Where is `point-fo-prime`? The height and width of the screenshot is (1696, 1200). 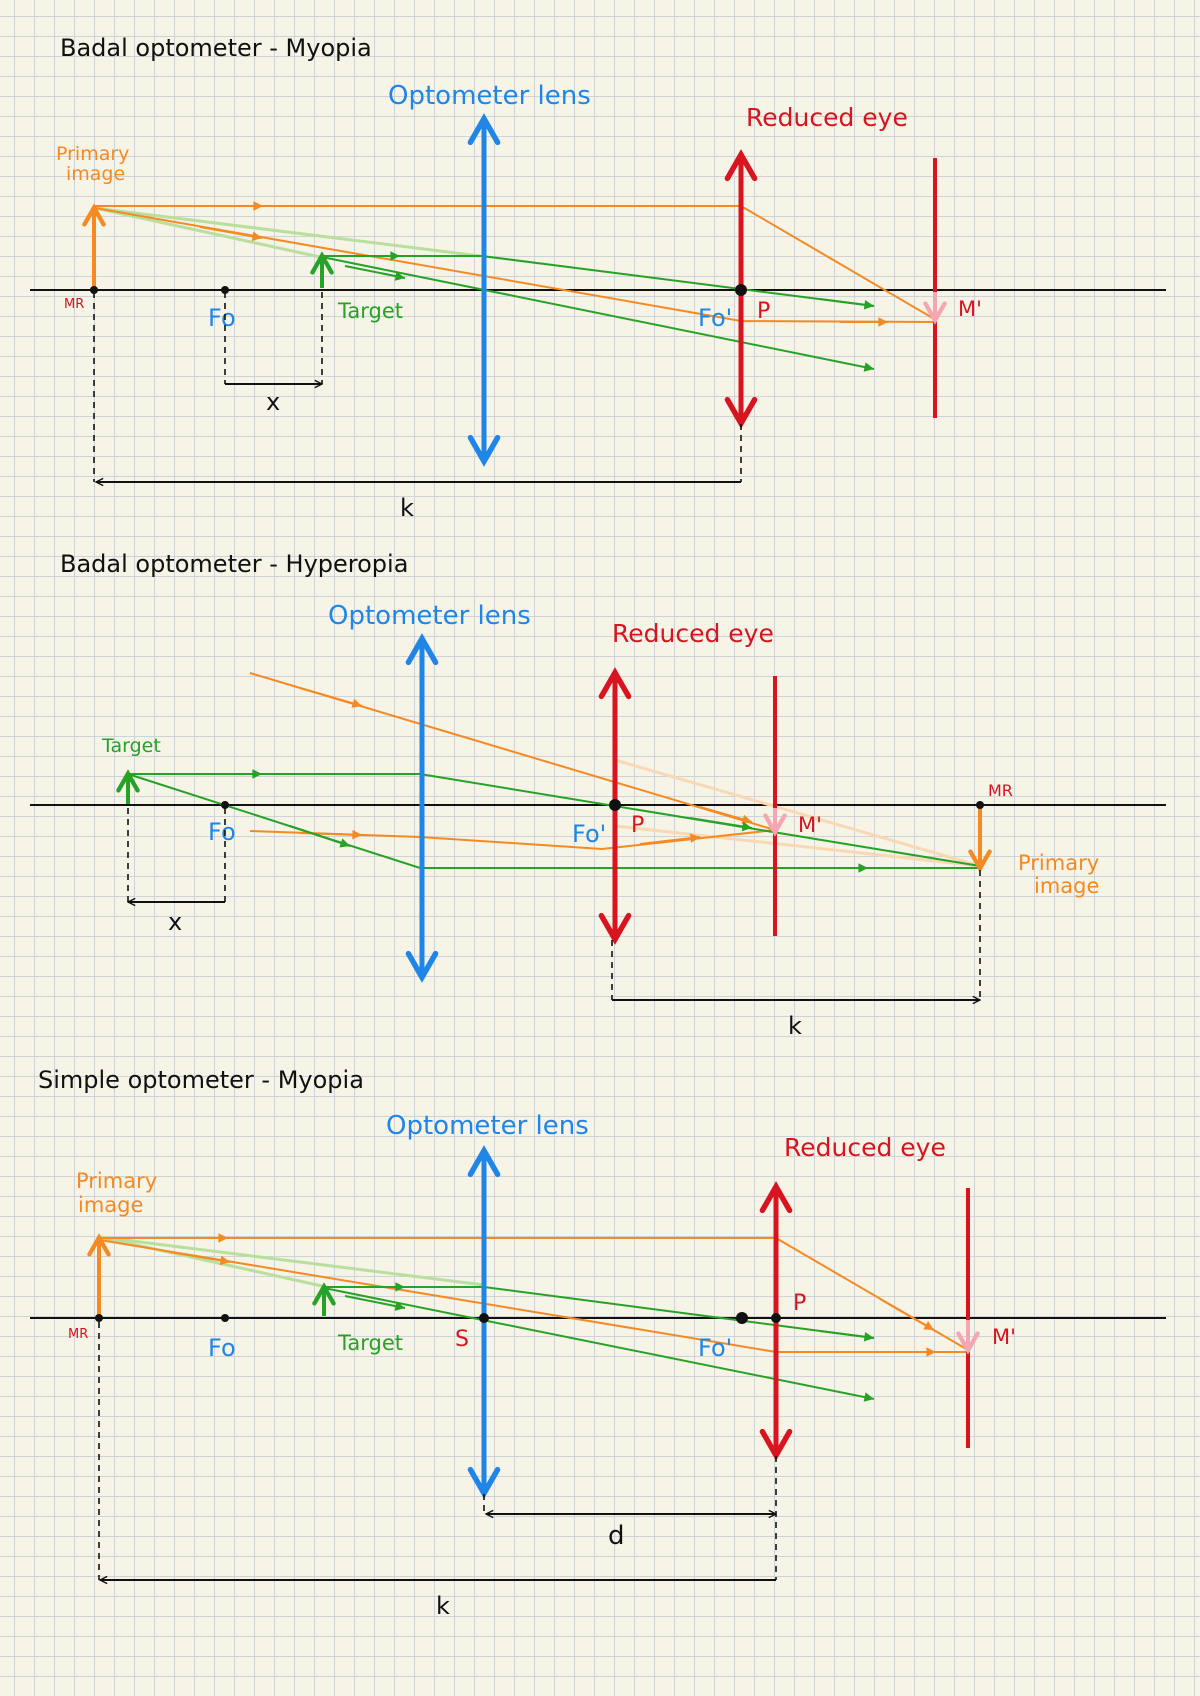 point-fo-prime is located at coordinates (742, 1318).